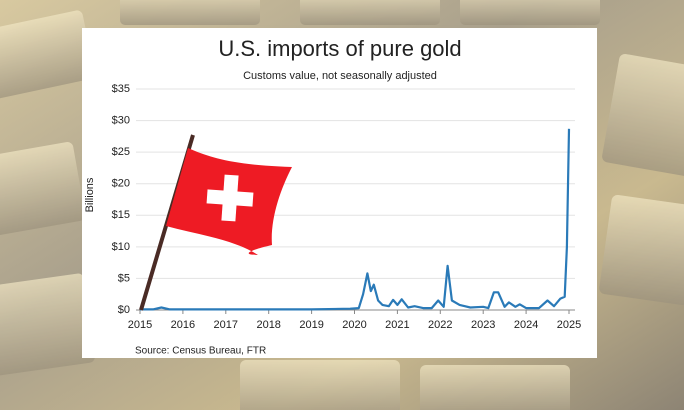  I want to click on y-tick-label: $35, so click(121, 89).